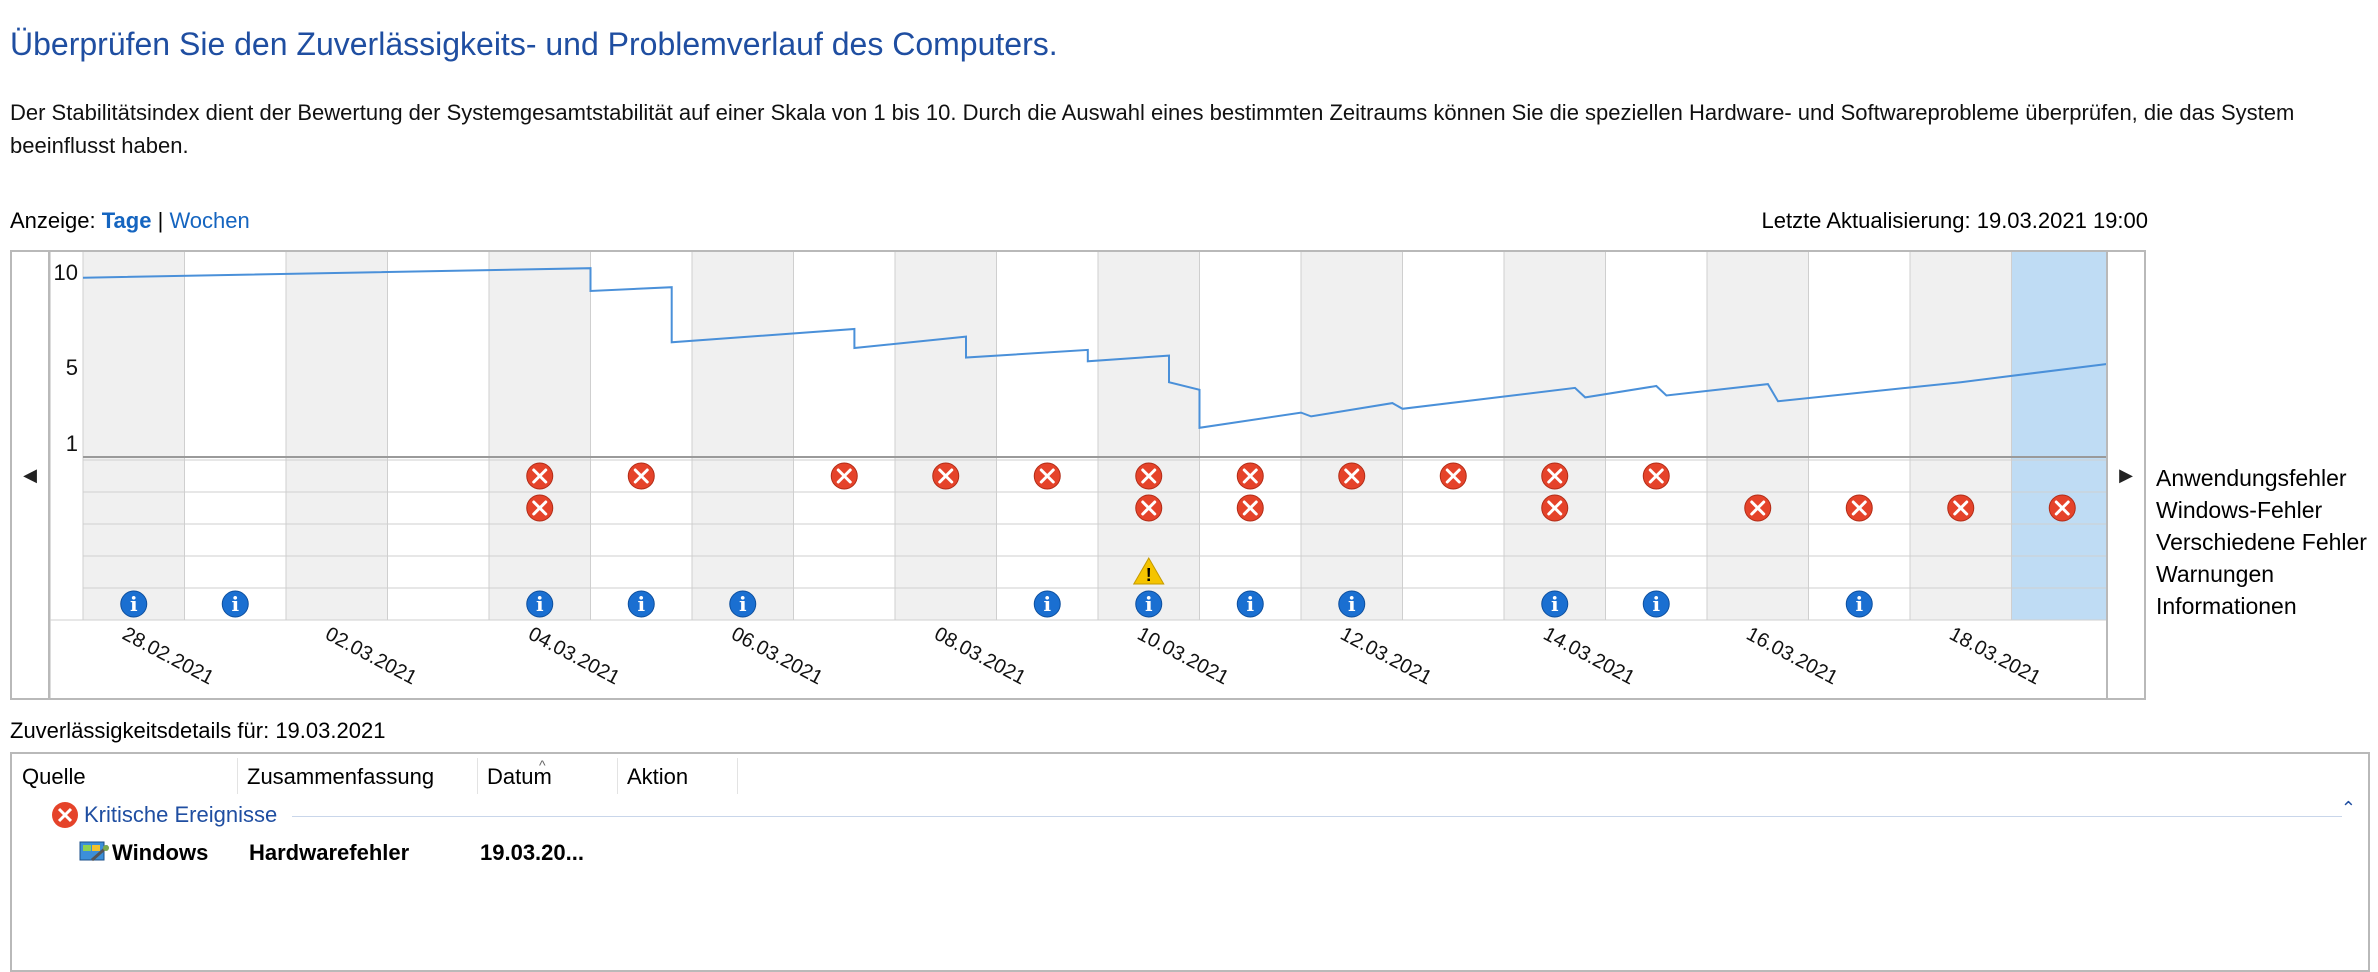 This screenshot has height=972, width=2378. What do you see at coordinates (341, 776) in the screenshot?
I see `column-header-summary: Zusammenfassung` at bounding box center [341, 776].